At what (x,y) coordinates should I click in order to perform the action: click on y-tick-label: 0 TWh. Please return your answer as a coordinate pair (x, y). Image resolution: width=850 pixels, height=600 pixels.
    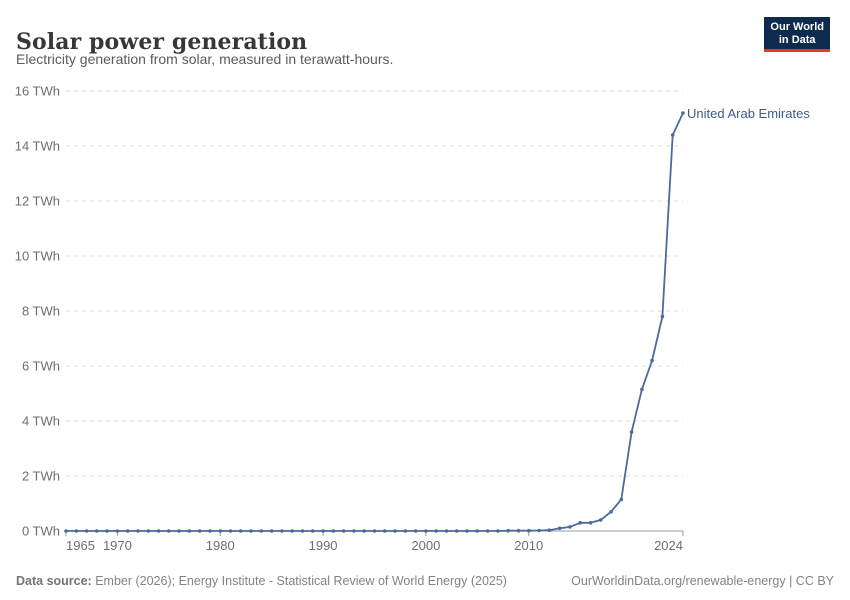
    Looking at the image, I should click on (41, 531).